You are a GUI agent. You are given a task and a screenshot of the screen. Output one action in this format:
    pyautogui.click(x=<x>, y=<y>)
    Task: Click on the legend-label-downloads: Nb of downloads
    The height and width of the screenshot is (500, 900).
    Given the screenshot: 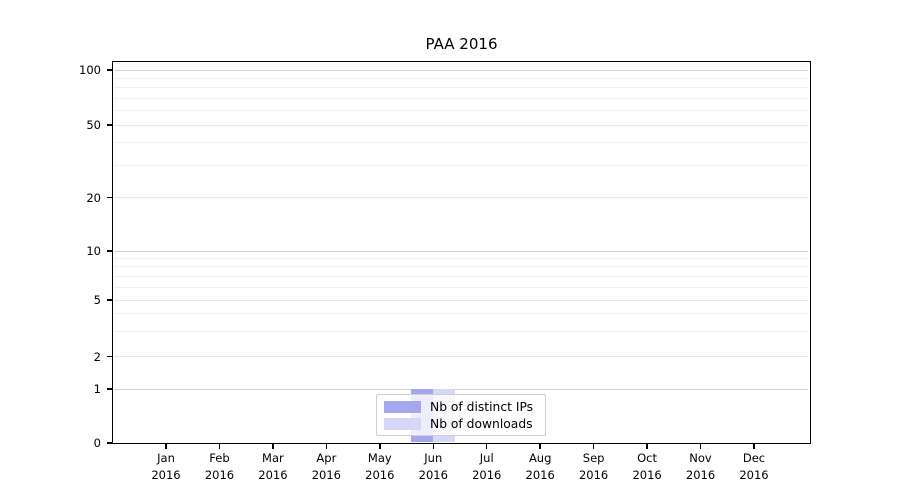 What is the action you would take?
    pyautogui.click(x=481, y=423)
    